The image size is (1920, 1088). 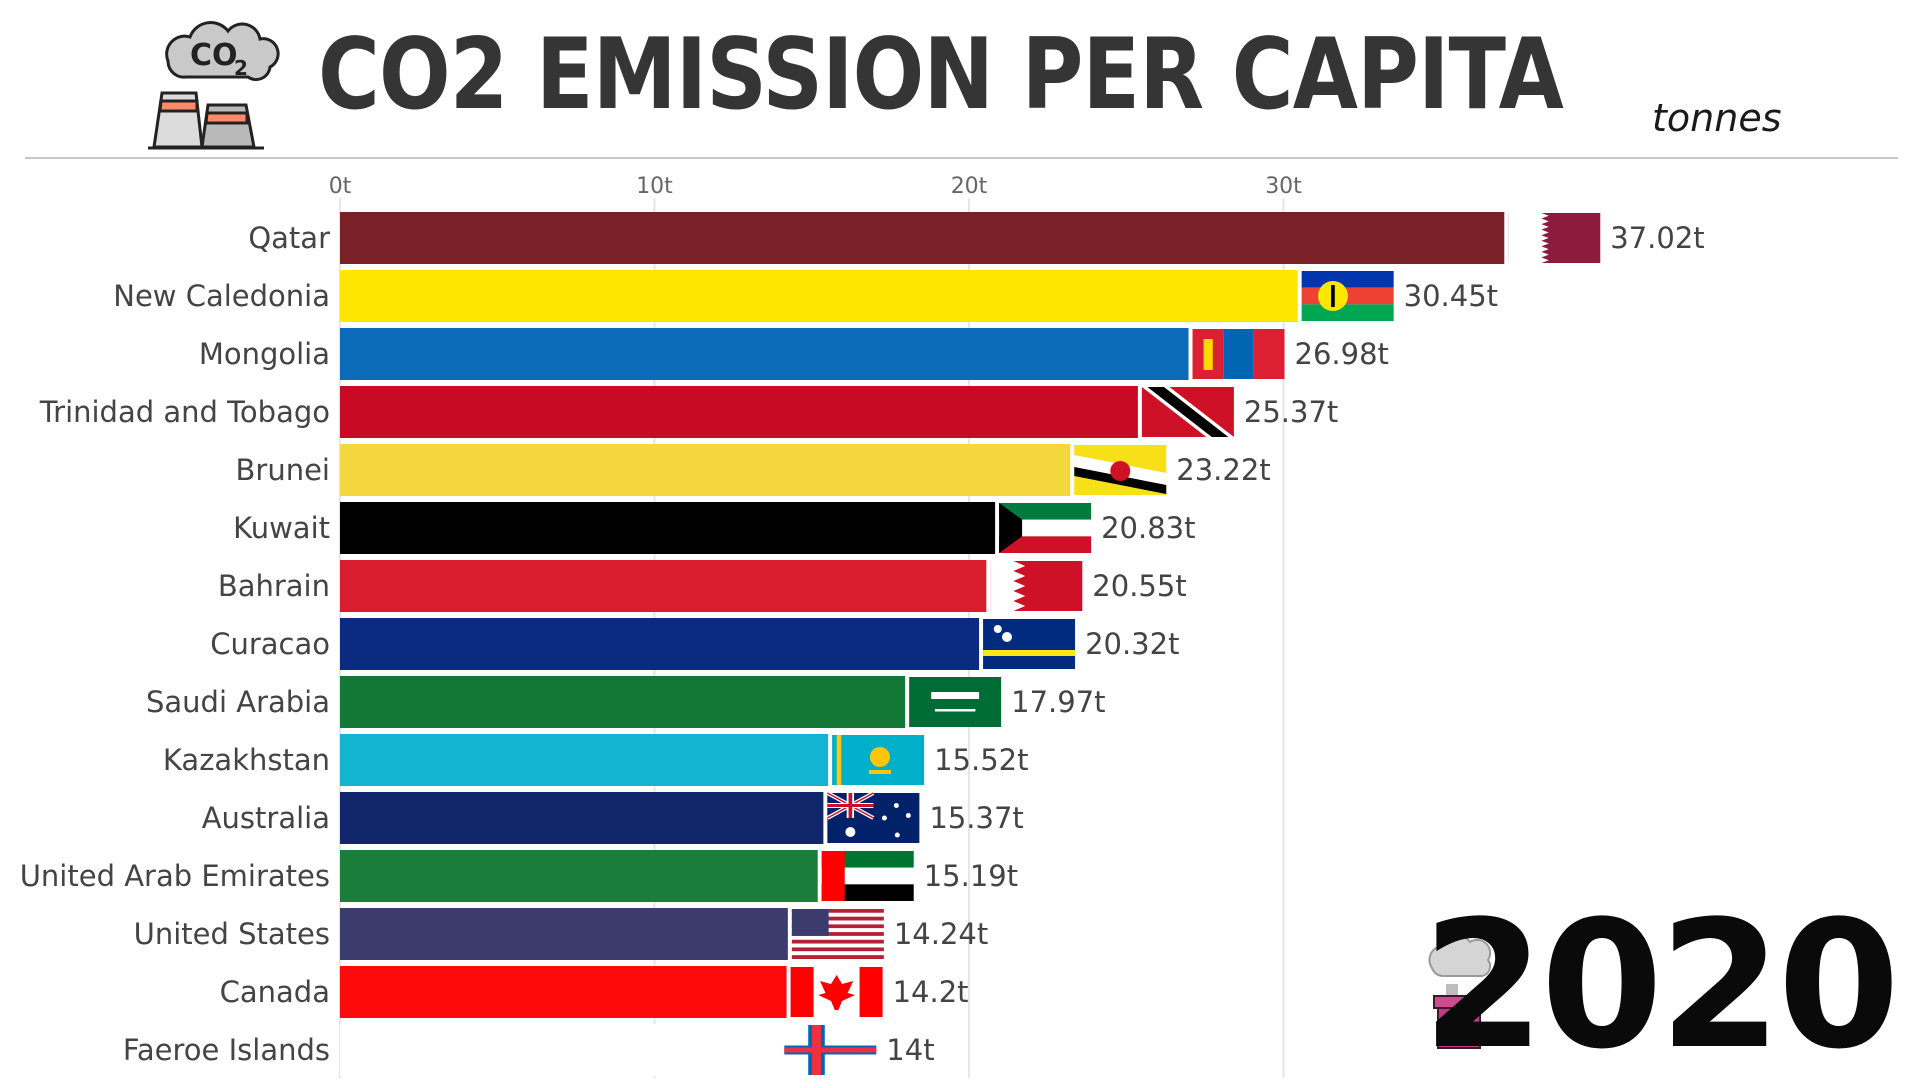 What do you see at coordinates (214, 55) in the screenshot?
I see `logo-co-text: CO` at bounding box center [214, 55].